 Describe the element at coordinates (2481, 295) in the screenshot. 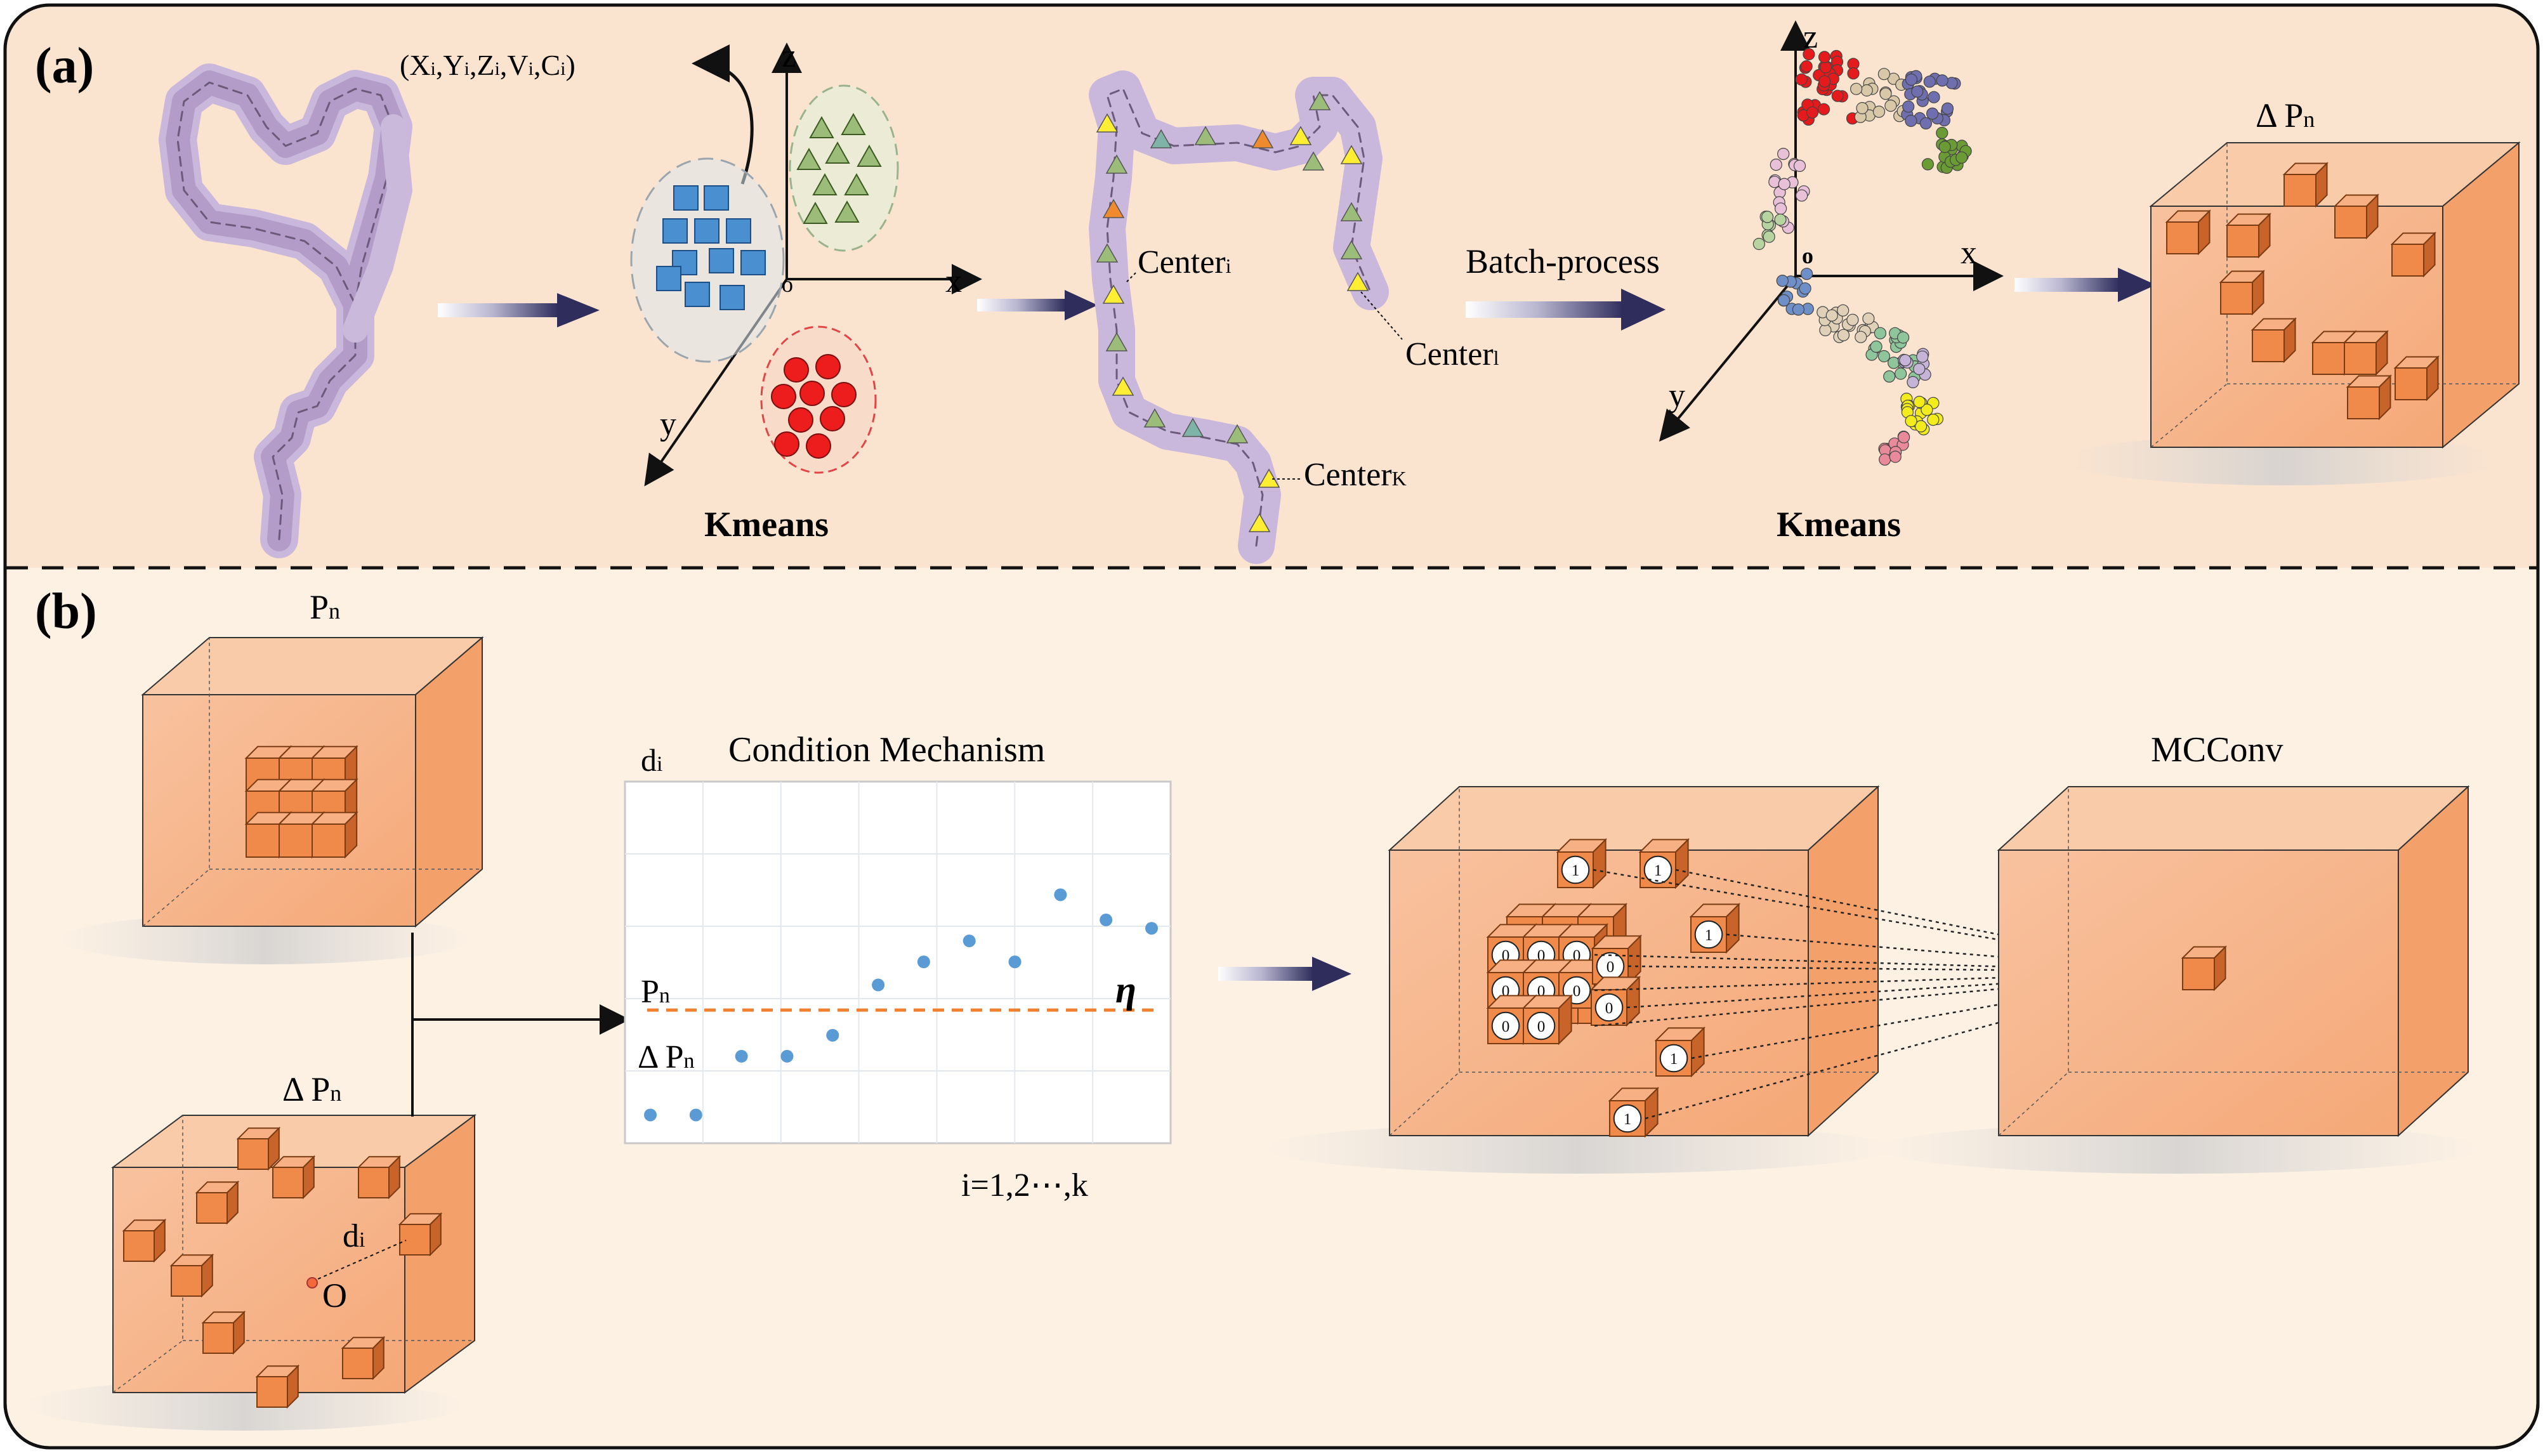

I see `box-a-side` at that location.